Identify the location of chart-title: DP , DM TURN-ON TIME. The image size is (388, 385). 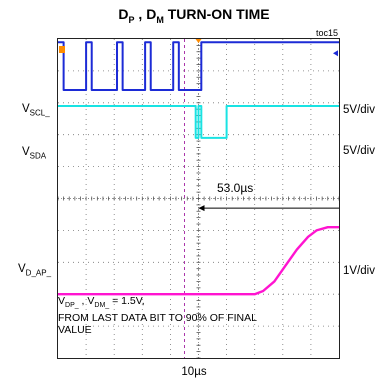
(194, 15).